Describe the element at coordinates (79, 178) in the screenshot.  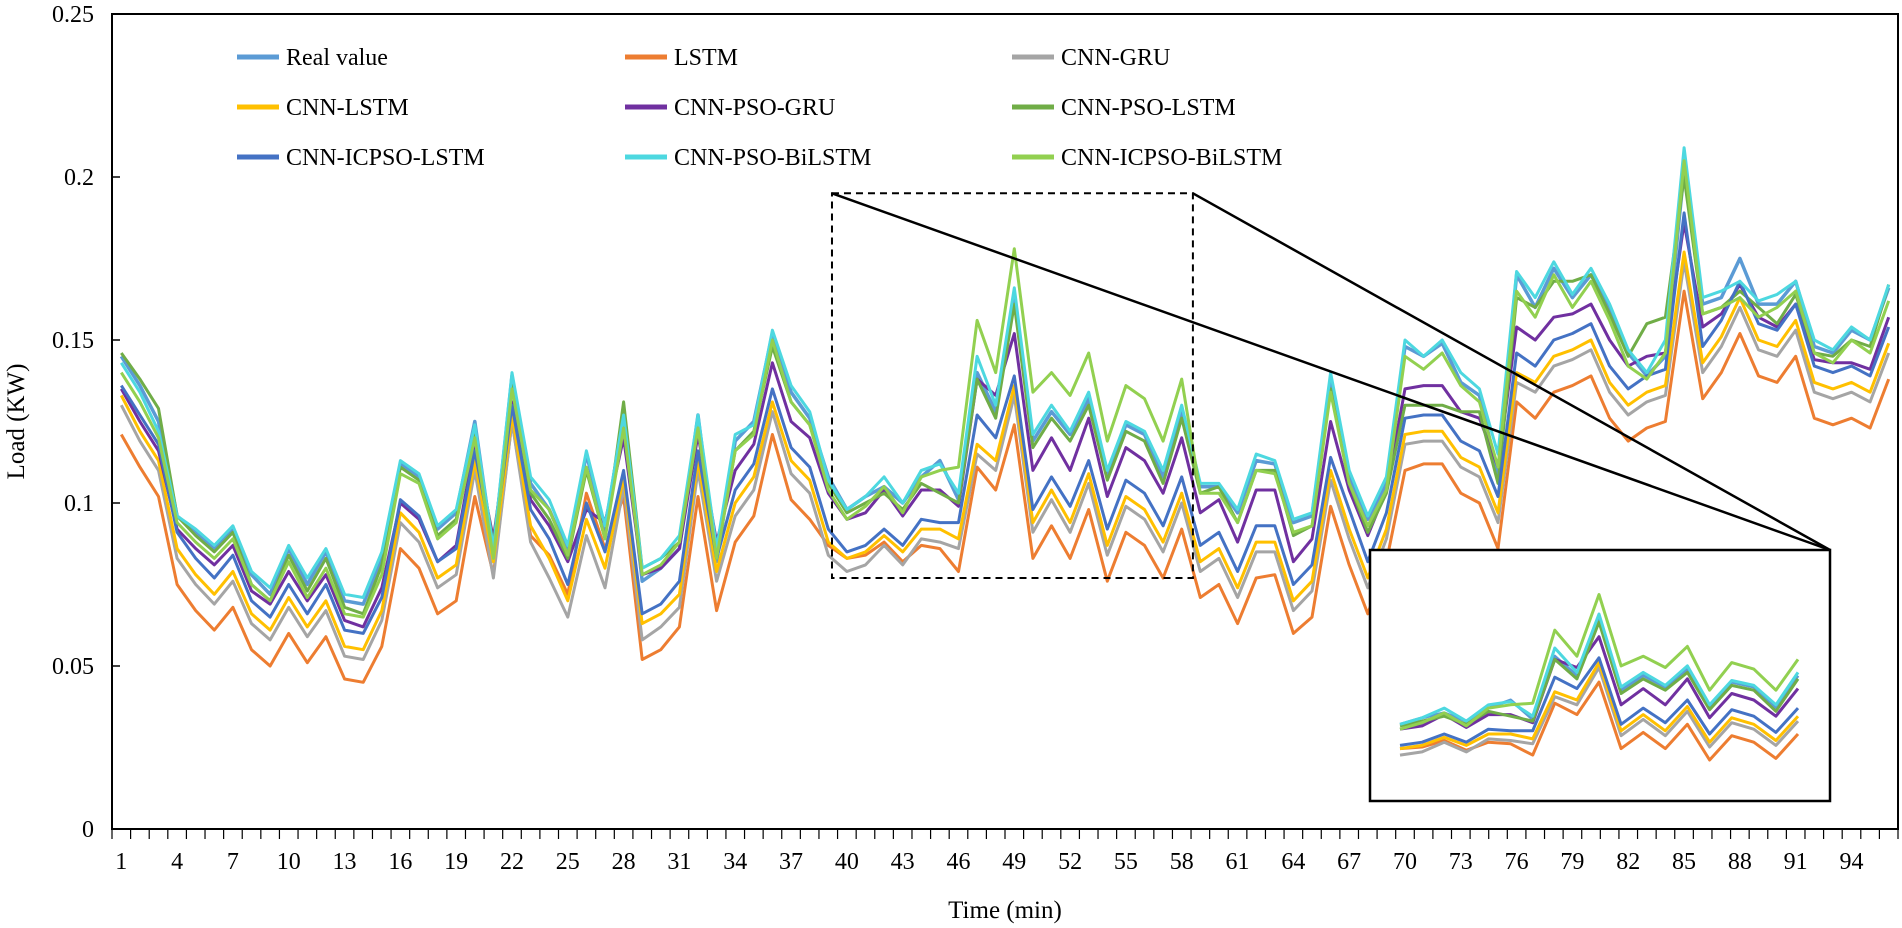
I see `y-tick-label: 0.2` at that location.